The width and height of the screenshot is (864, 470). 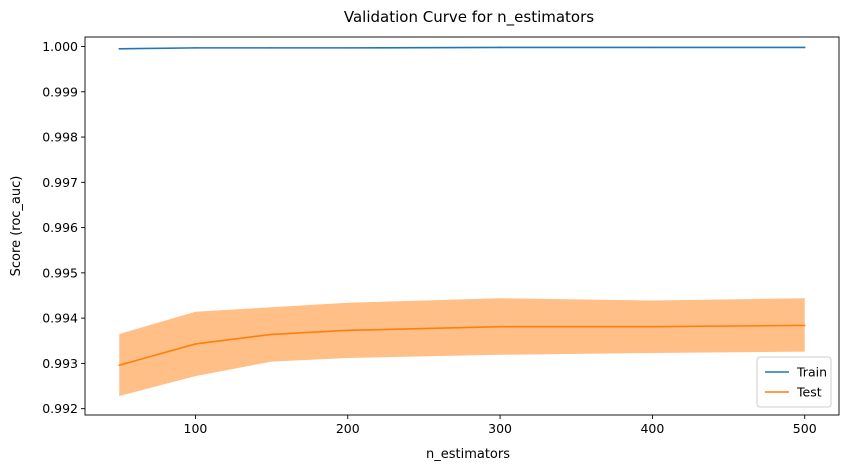 What do you see at coordinates (60, 227) in the screenshot?
I see `y-tick-label: 0.996` at bounding box center [60, 227].